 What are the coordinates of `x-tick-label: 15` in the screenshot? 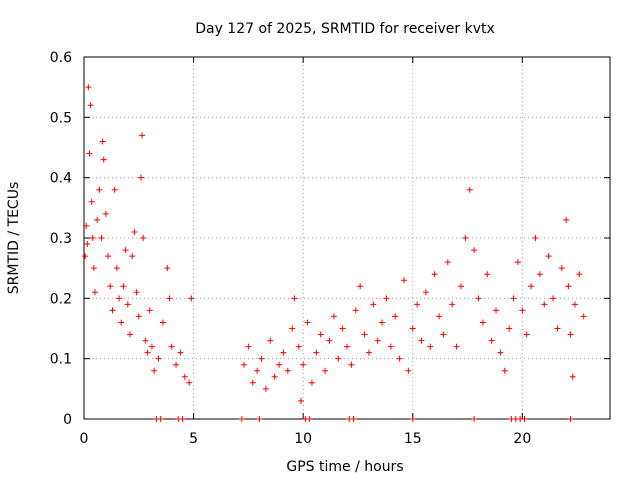 It's located at (413, 439).